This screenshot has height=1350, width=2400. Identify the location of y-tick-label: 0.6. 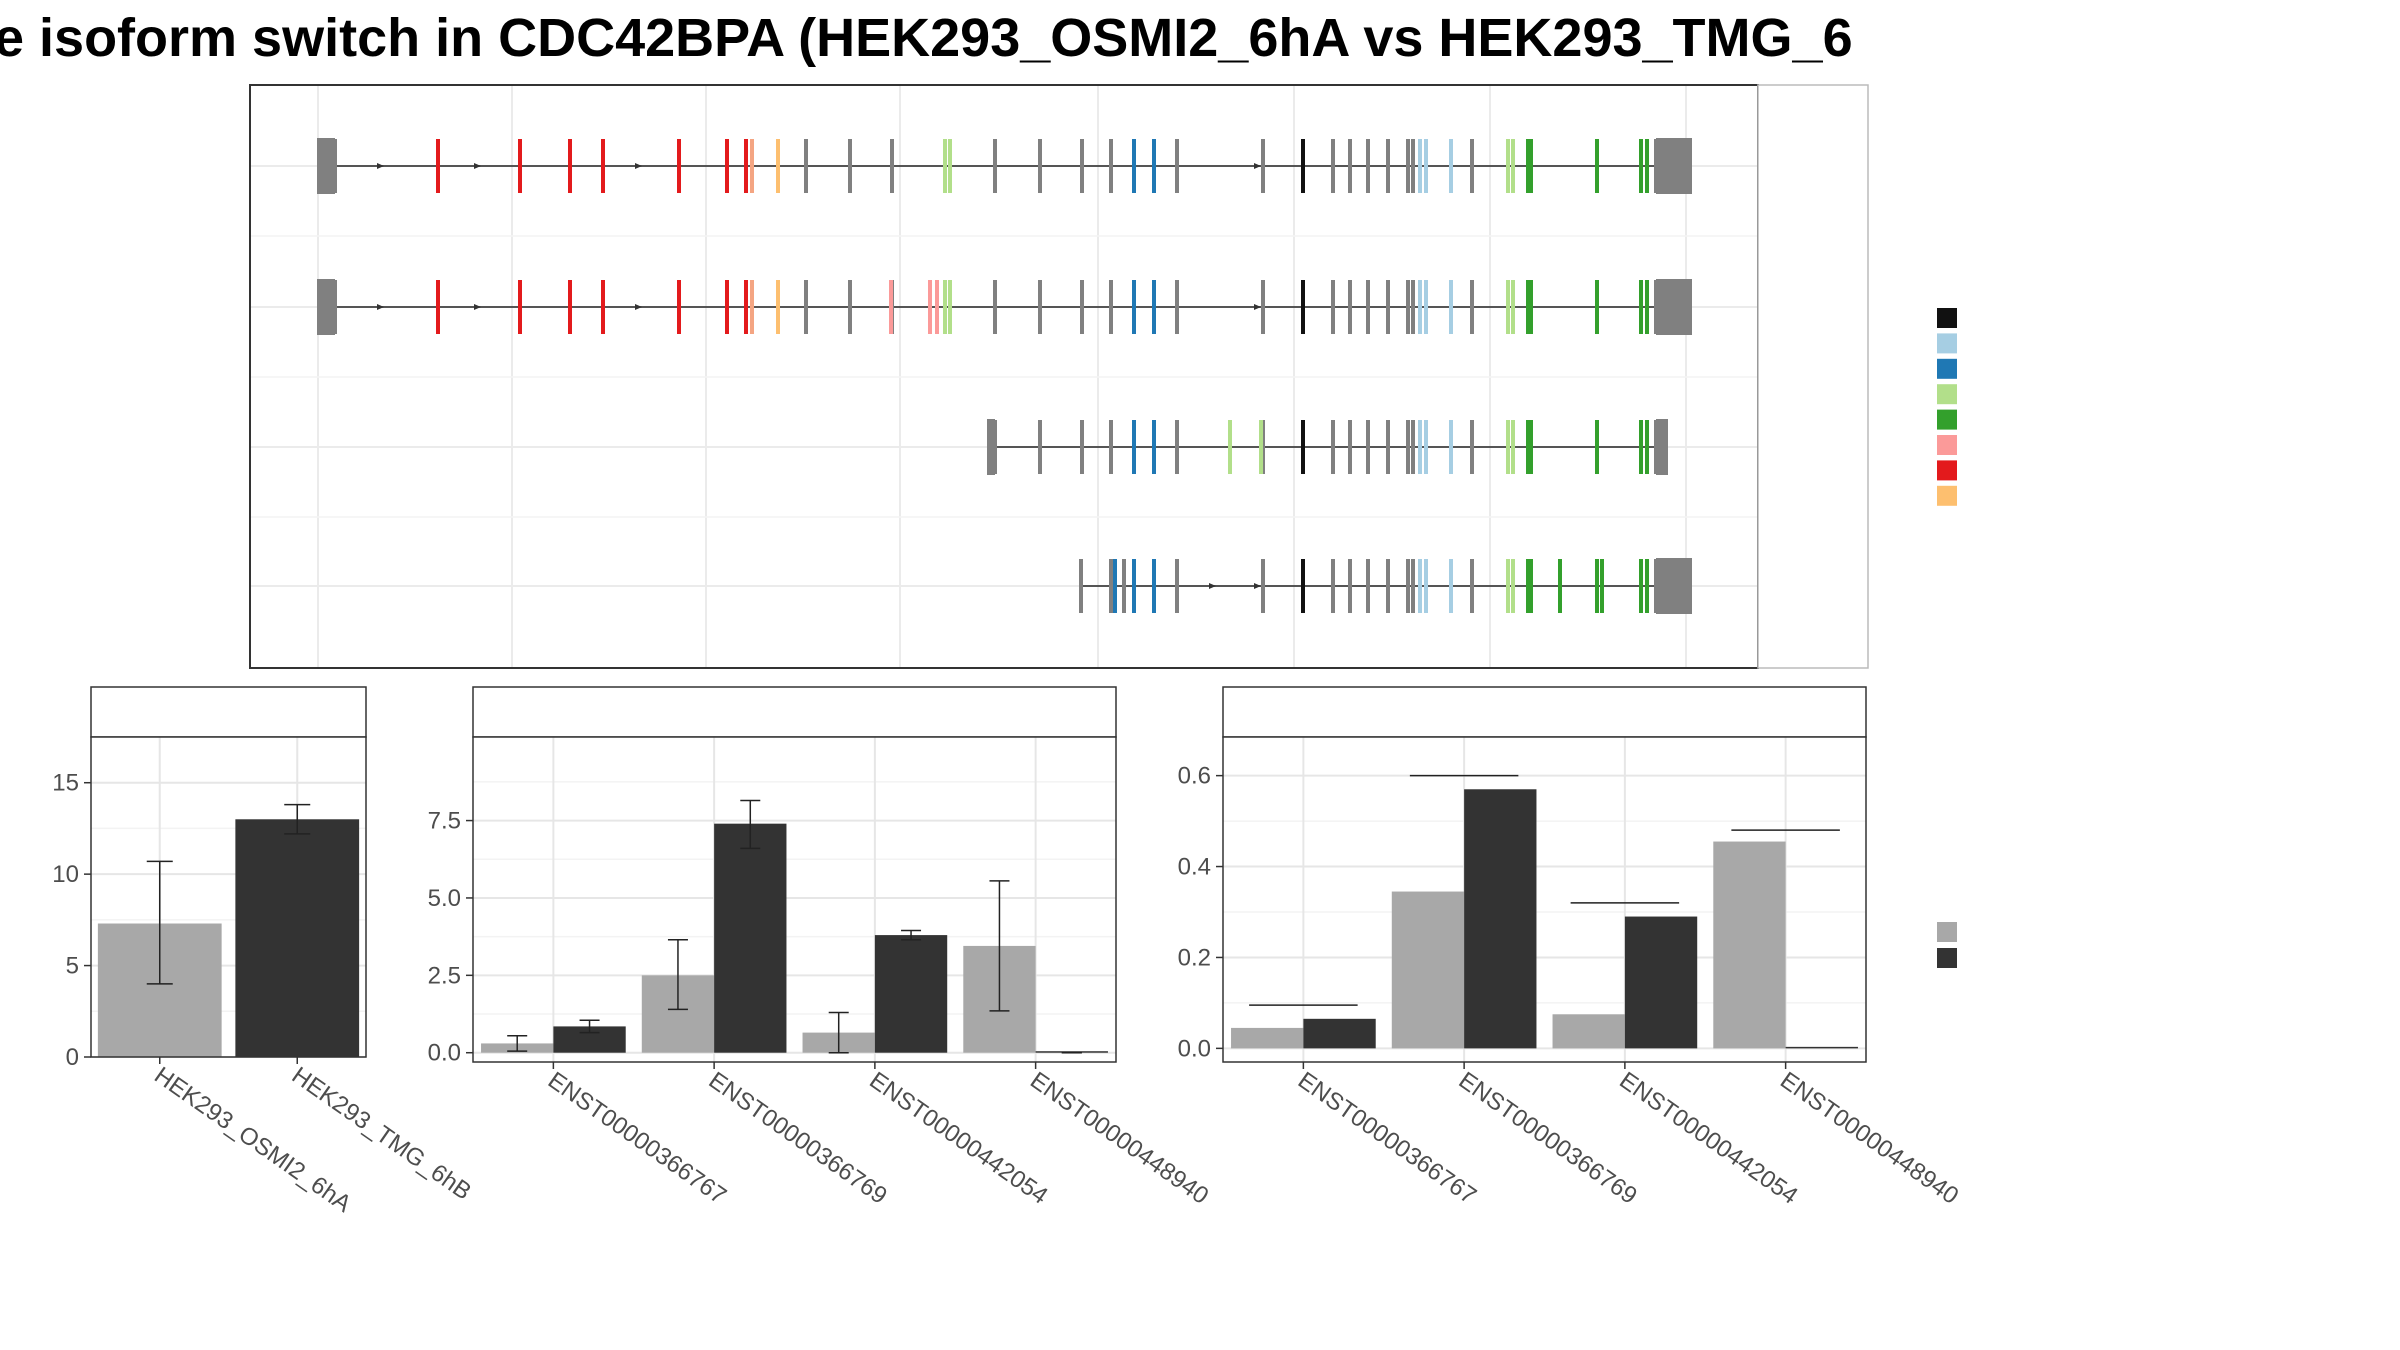
(1194, 776).